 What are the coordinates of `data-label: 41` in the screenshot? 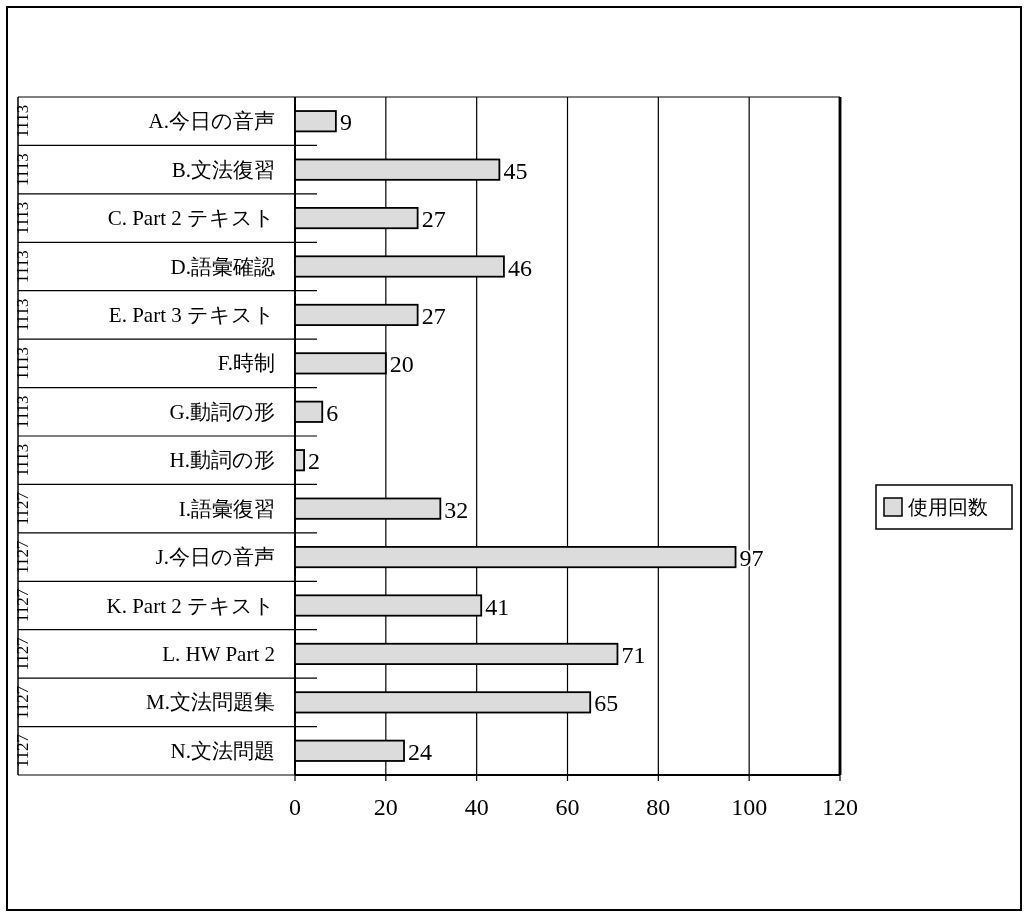 It's located at (497, 606).